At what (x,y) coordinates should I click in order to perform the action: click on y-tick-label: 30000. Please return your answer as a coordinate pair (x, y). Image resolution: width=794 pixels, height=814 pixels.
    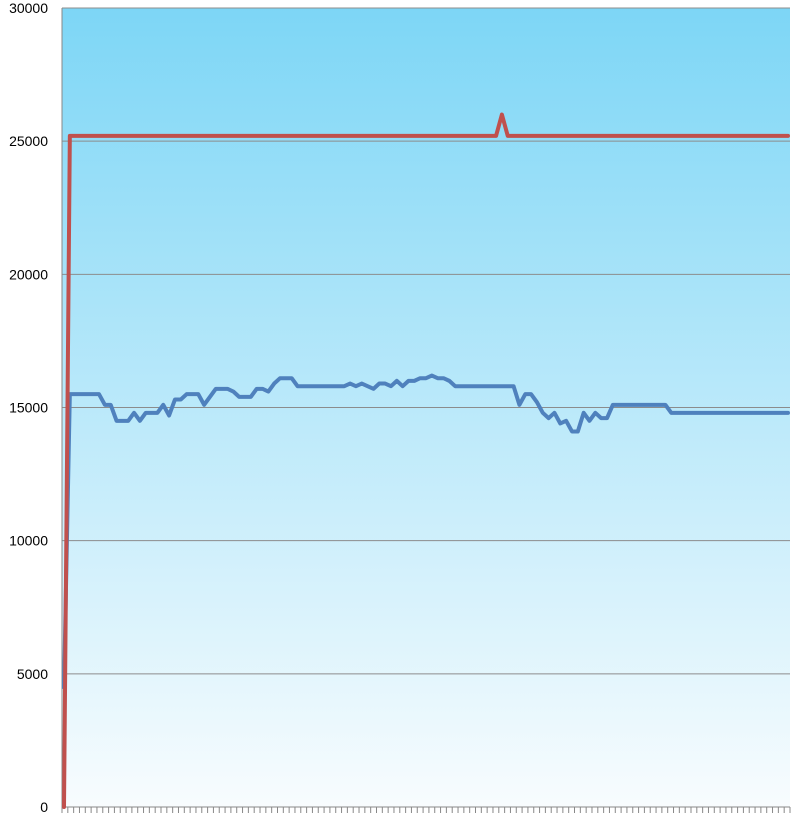
    Looking at the image, I should click on (28, 8).